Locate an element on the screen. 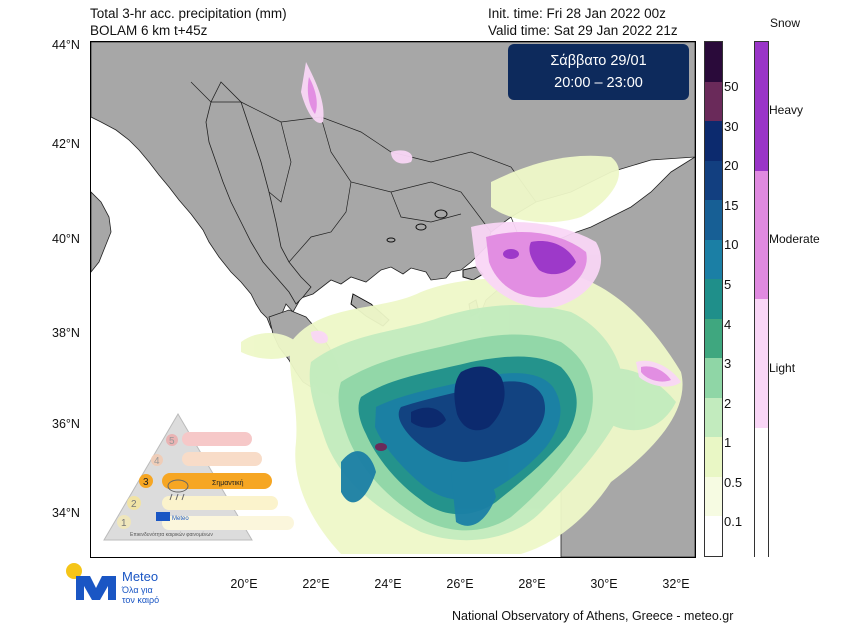 This screenshot has height=637, width=843. logo-name: Meteo is located at coordinates (140, 576).